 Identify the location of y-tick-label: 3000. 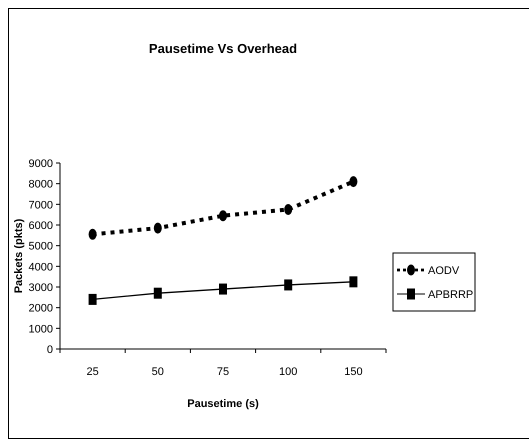
(40, 288).